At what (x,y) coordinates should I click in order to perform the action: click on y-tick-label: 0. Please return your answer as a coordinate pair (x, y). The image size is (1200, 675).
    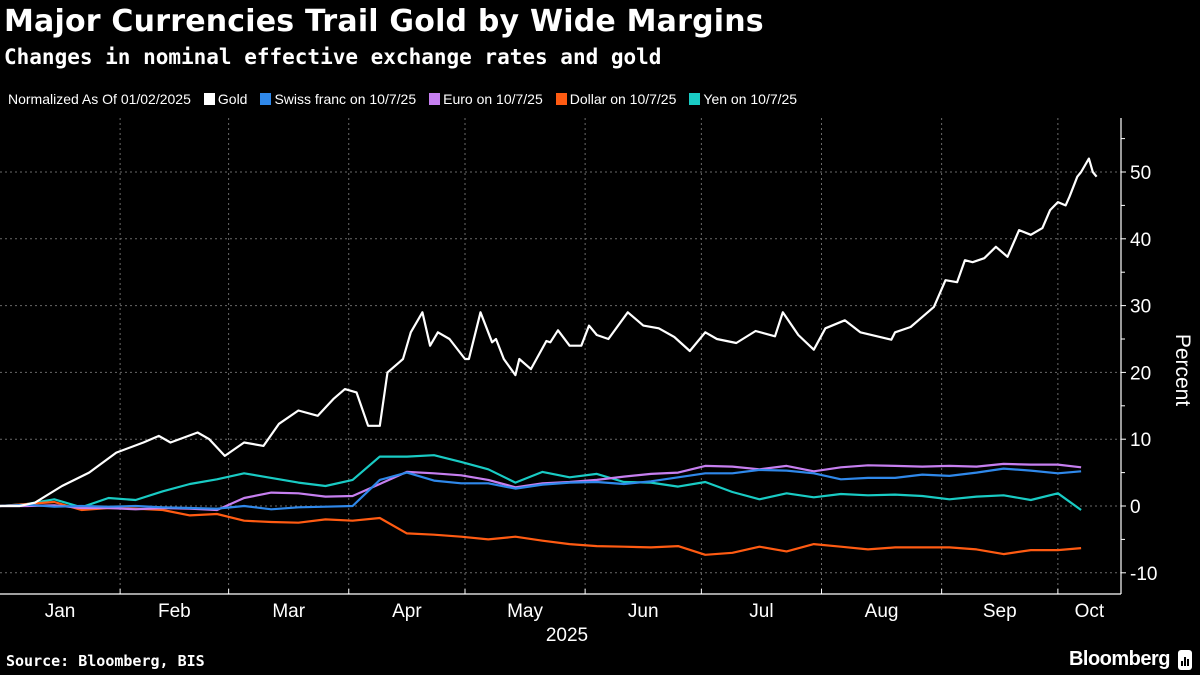
    Looking at the image, I should click on (1135, 507).